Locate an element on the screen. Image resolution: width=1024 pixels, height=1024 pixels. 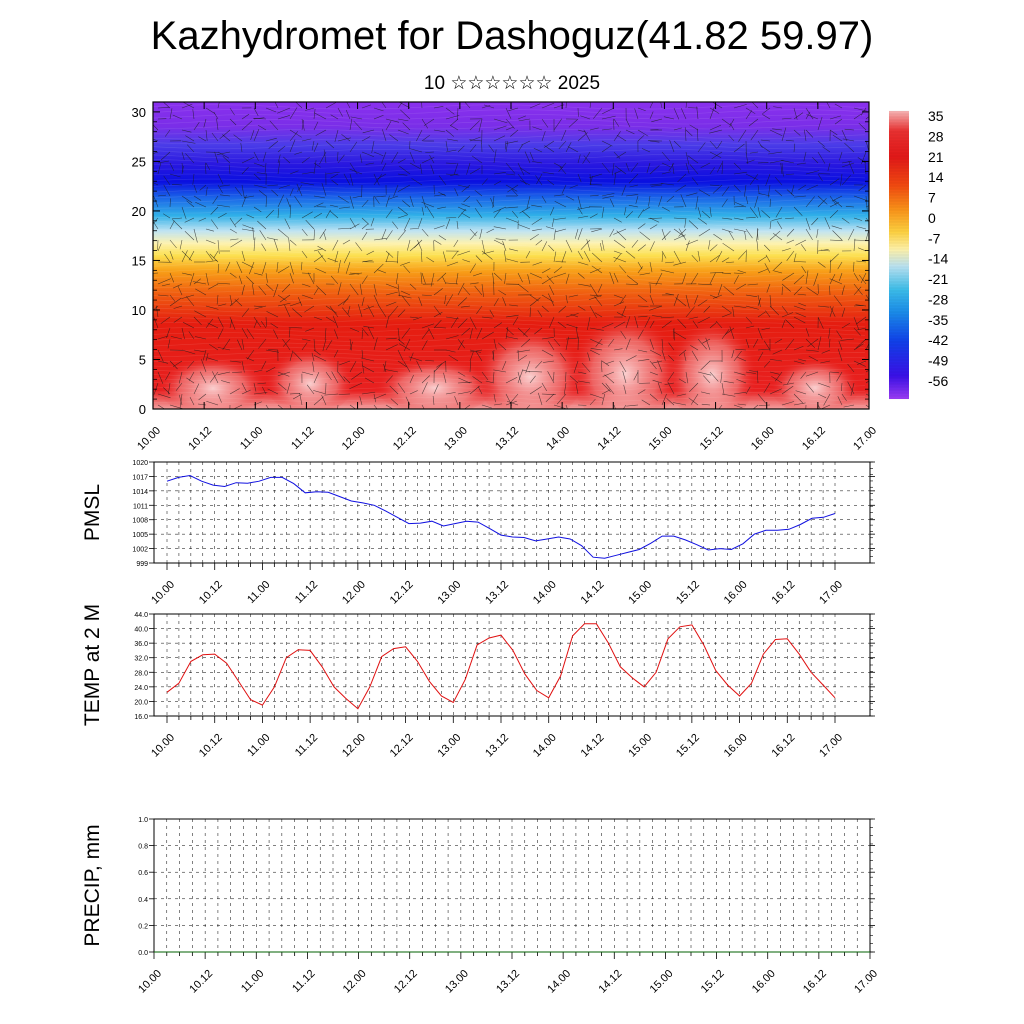
x-tick-label: 14.12 is located at coordinates (609, 439).